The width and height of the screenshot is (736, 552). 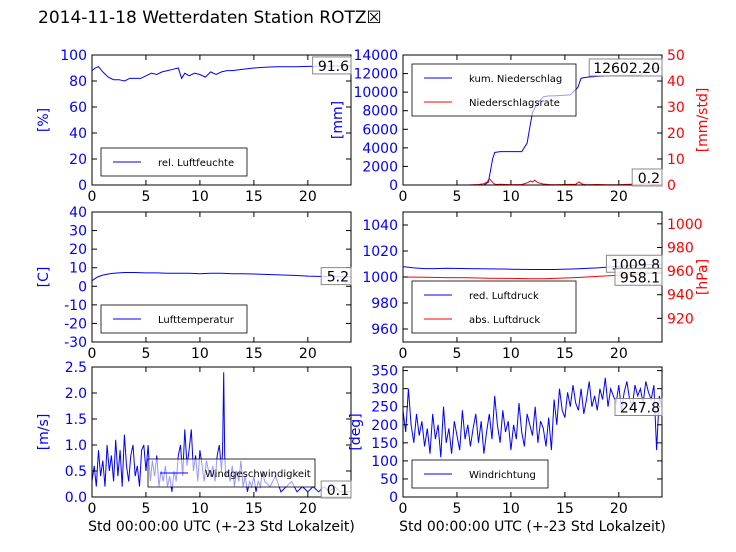 What do you see at coordinates (685, 225) in the screenshot?
I see `y-right-tick-label: 1000` at bounding box center [685, 225].